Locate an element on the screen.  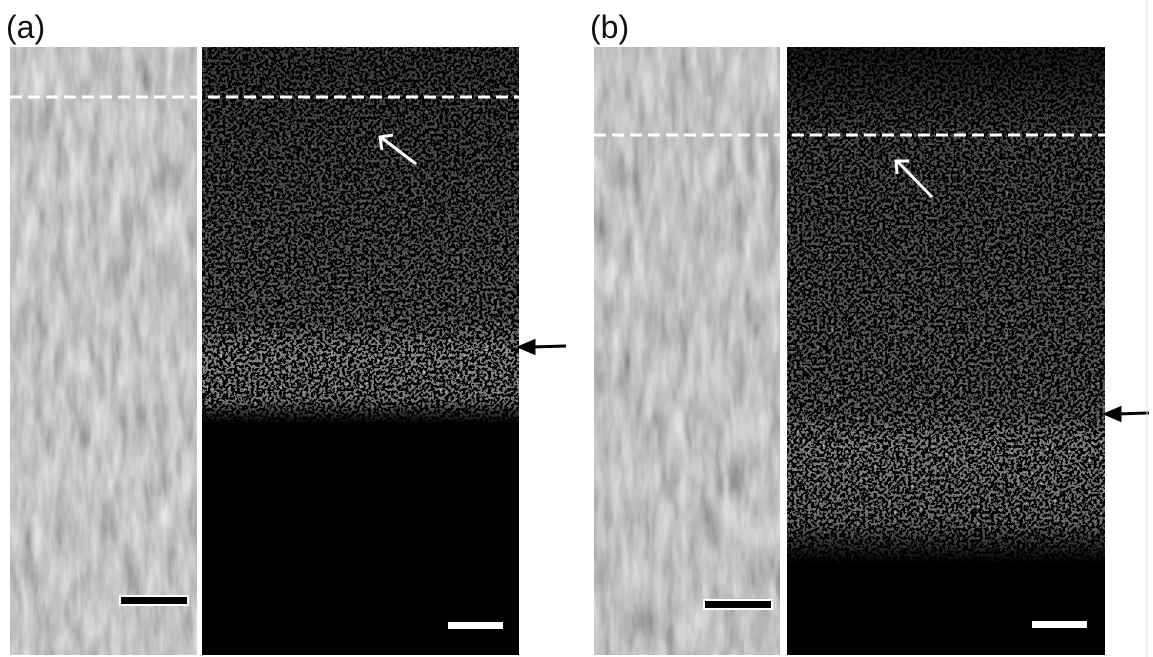
micrograph-left-b is located at coordinates (687, 351).